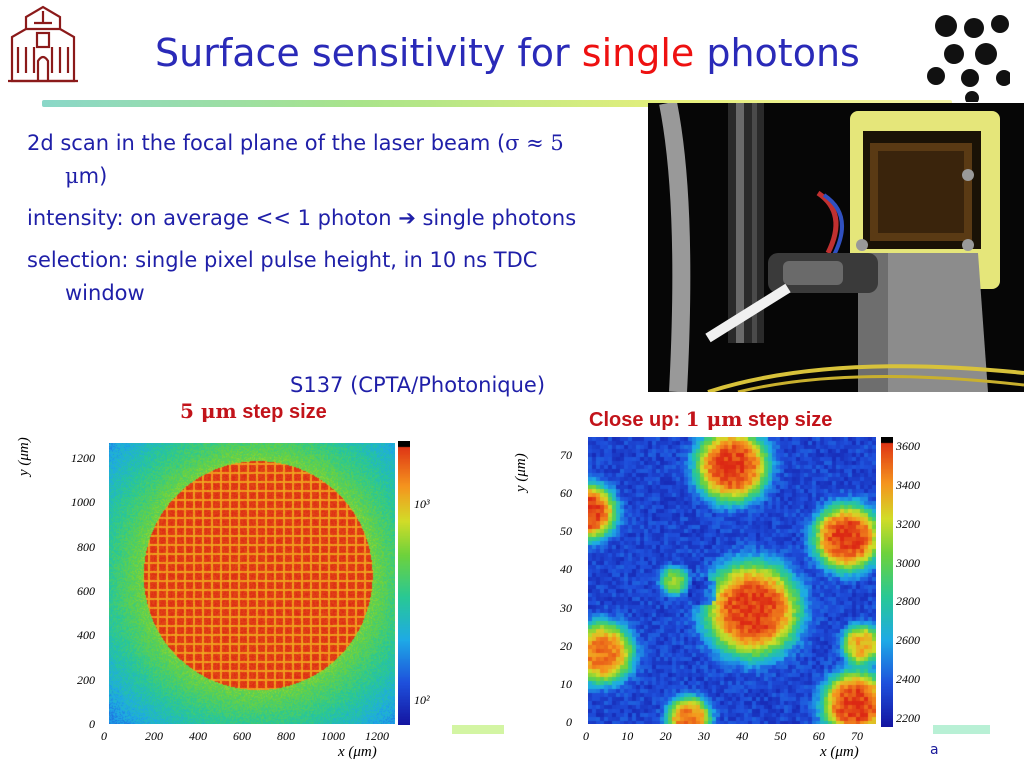  I want to click on right-x-tick-2: 20, so click(665, 736).